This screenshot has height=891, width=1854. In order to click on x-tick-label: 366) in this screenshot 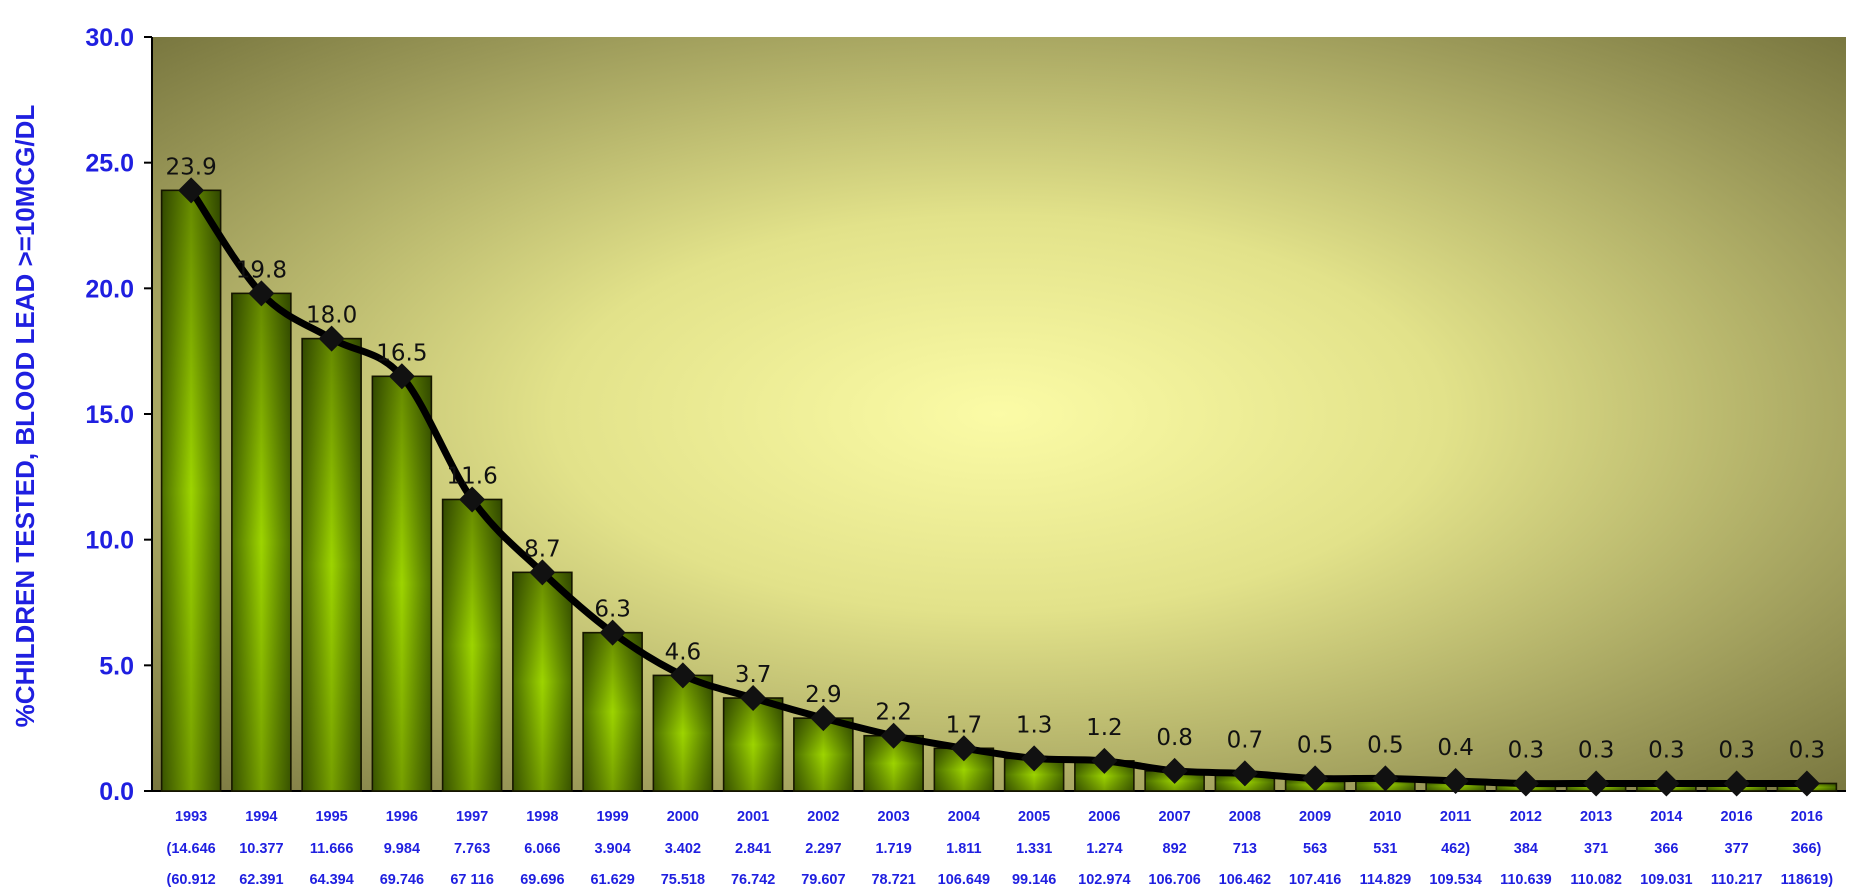, I will do `click(1806, 849)`.